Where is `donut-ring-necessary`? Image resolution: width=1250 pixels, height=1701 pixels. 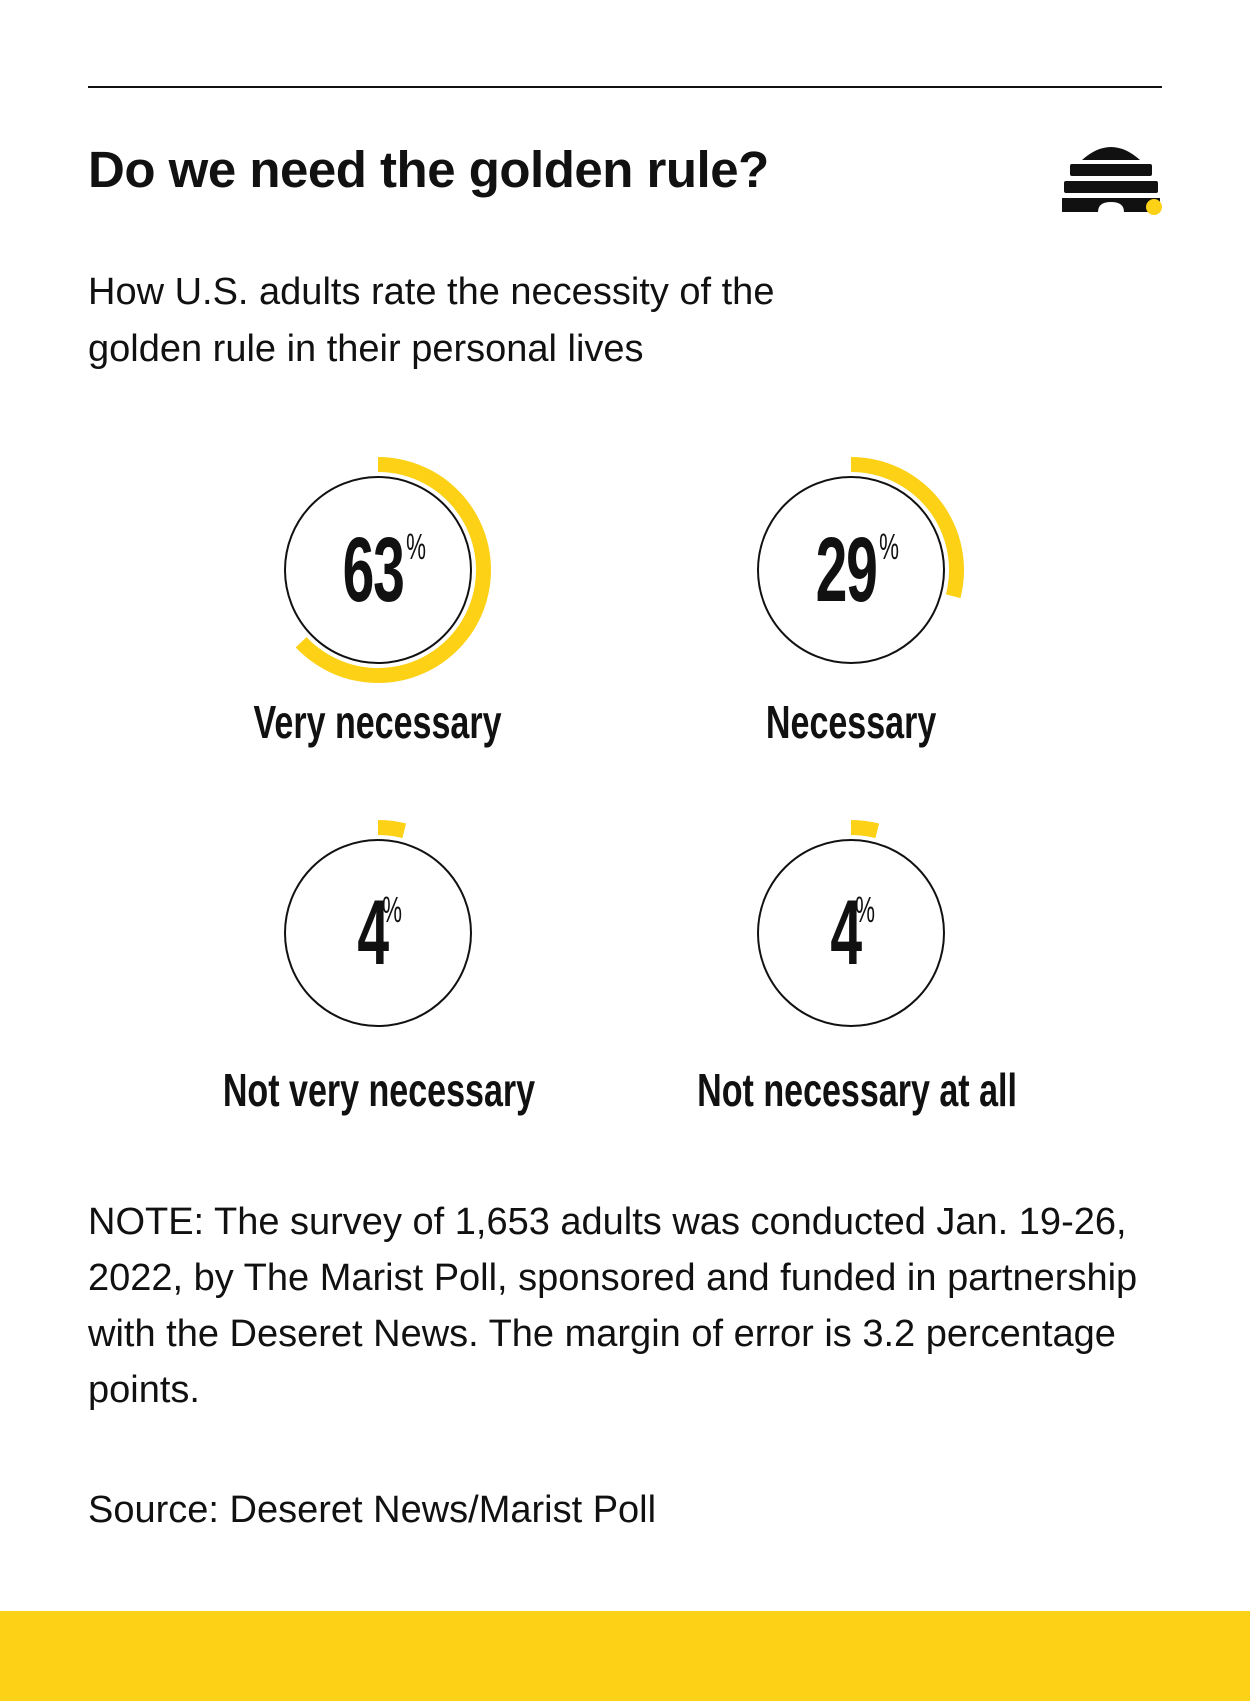
donut-ring-necessary is located at coordinates (851, 570).